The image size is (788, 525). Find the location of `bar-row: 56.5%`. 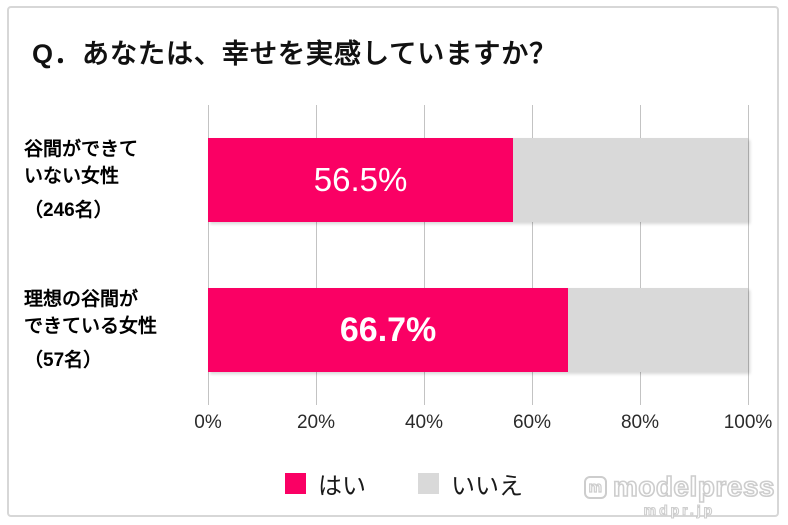

bar-row: 56.5% is located at coordinates (478, 180).